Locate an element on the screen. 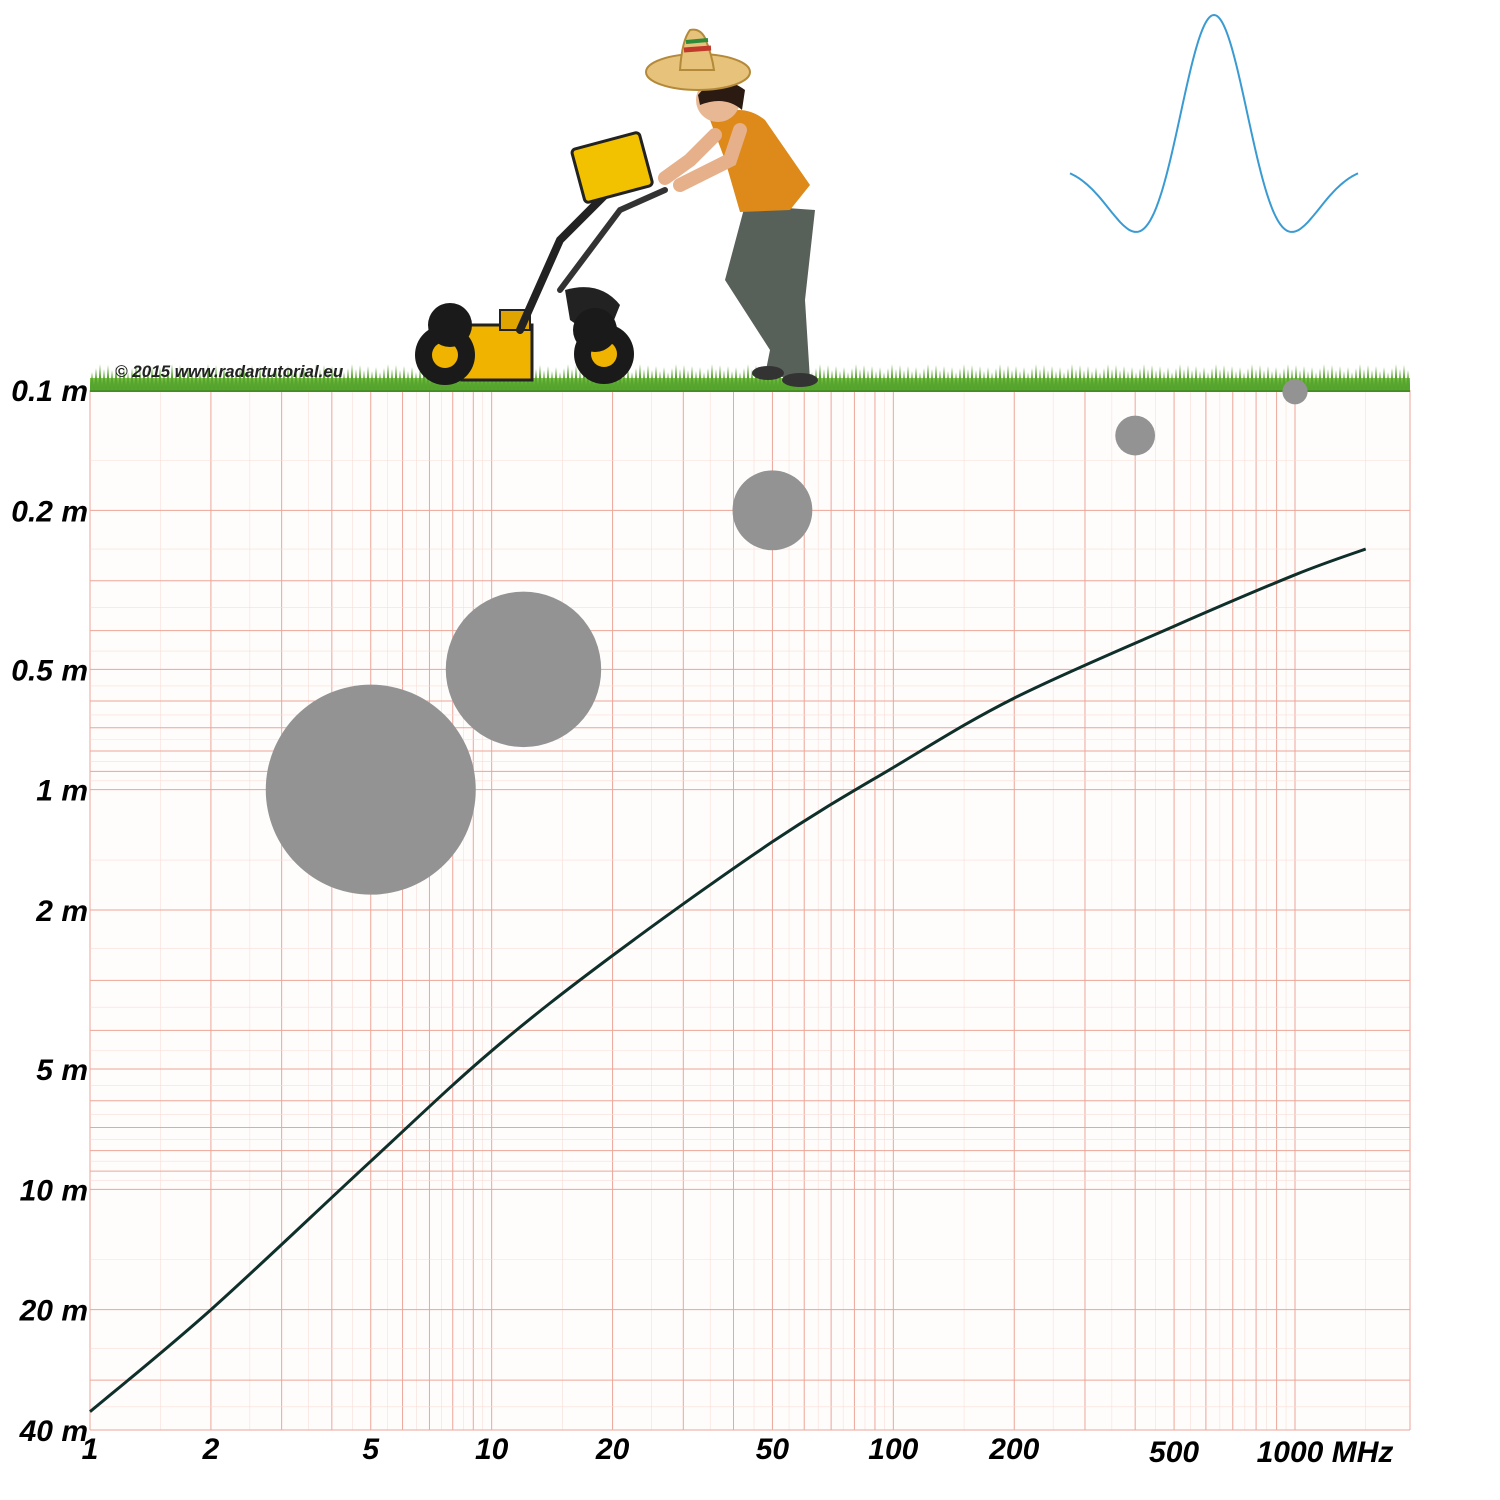 The height and width of the screenshot is (1500, 1500). y-tick-label: 2 m is located at coordinates (61, 911).